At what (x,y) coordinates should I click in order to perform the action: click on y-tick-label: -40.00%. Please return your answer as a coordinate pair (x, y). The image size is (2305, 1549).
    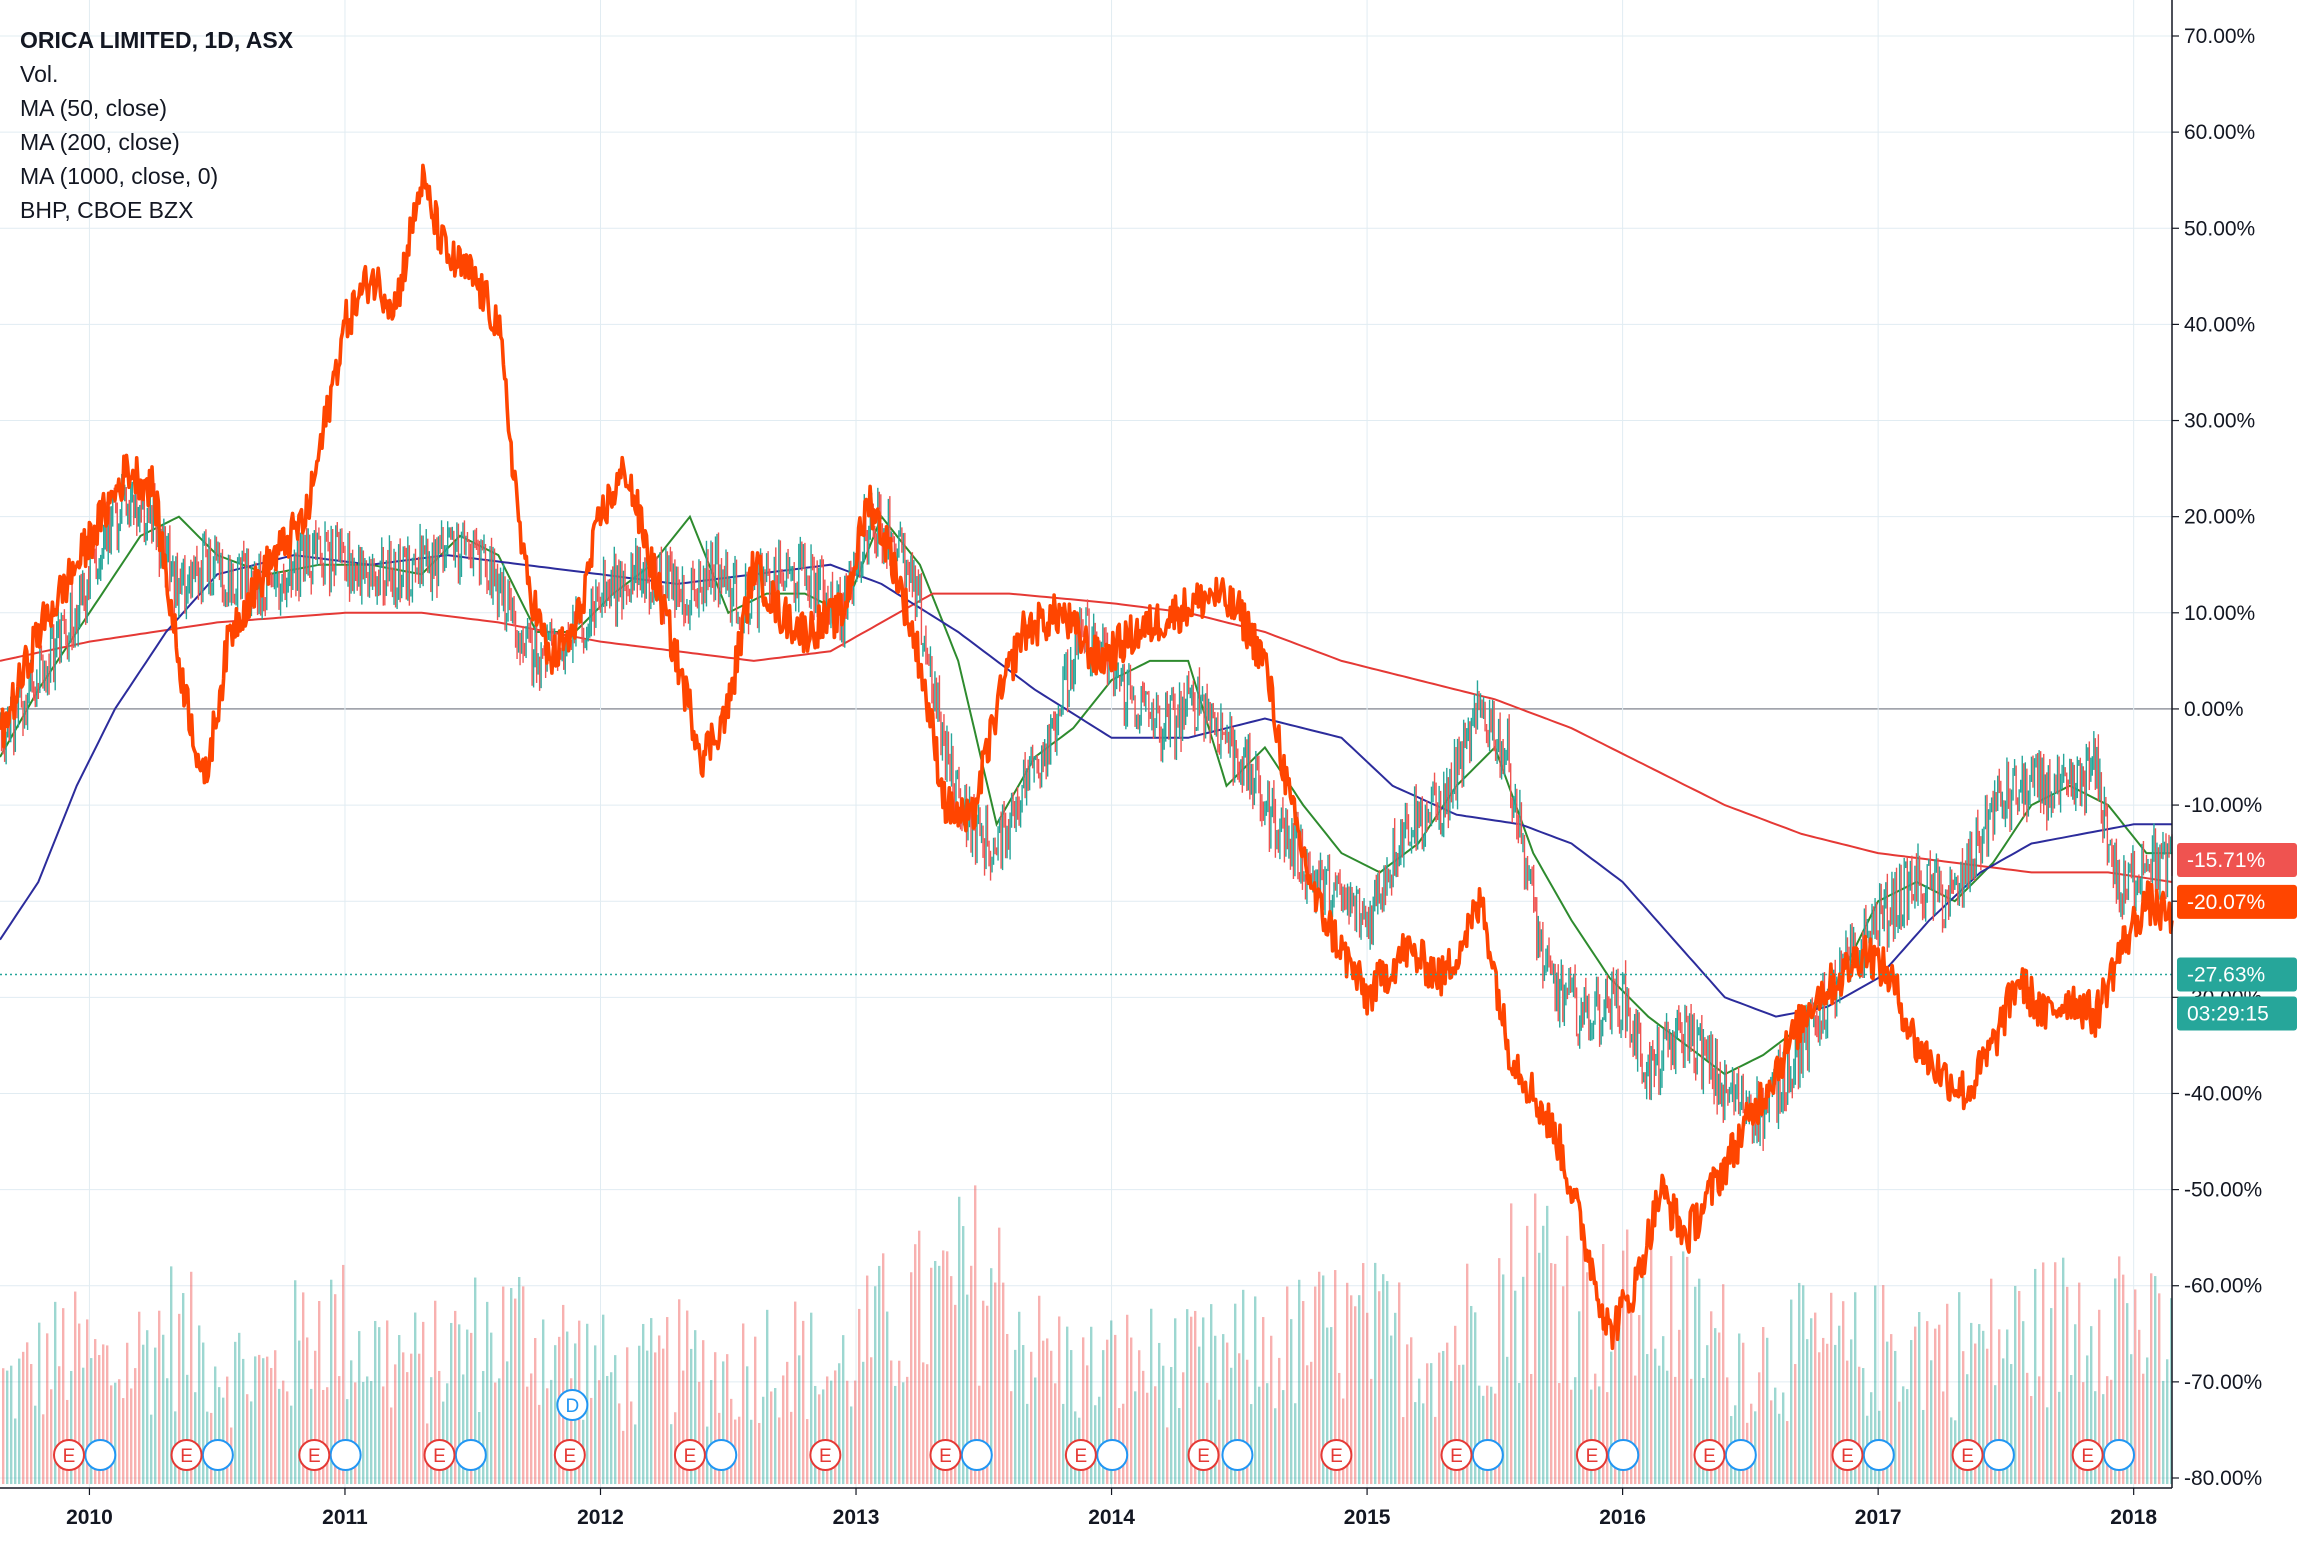
    Looking at the image, I should click on (2223, 1093).